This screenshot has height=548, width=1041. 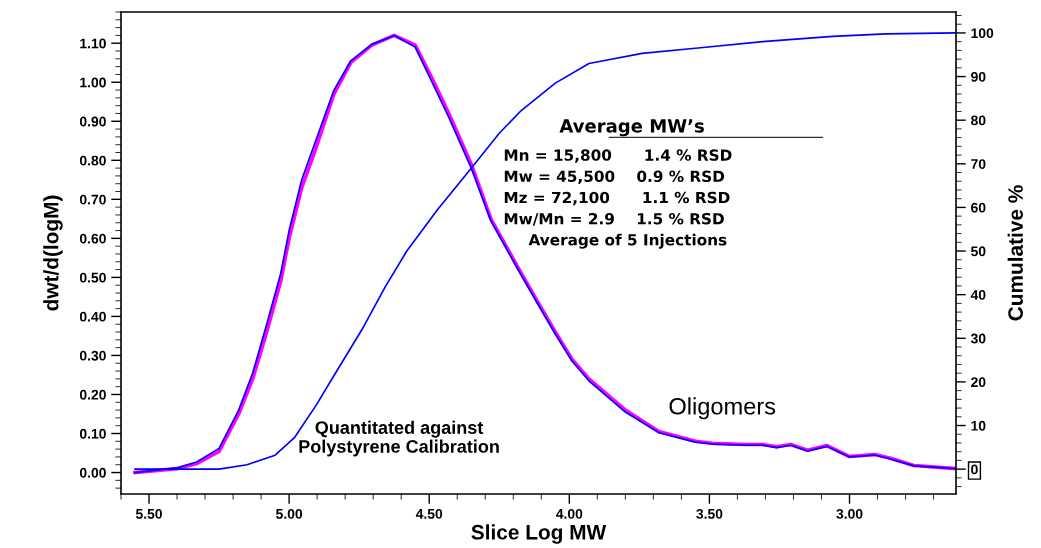 I want to click on y-tick-label: 0.40, so click(x=92, y=316).